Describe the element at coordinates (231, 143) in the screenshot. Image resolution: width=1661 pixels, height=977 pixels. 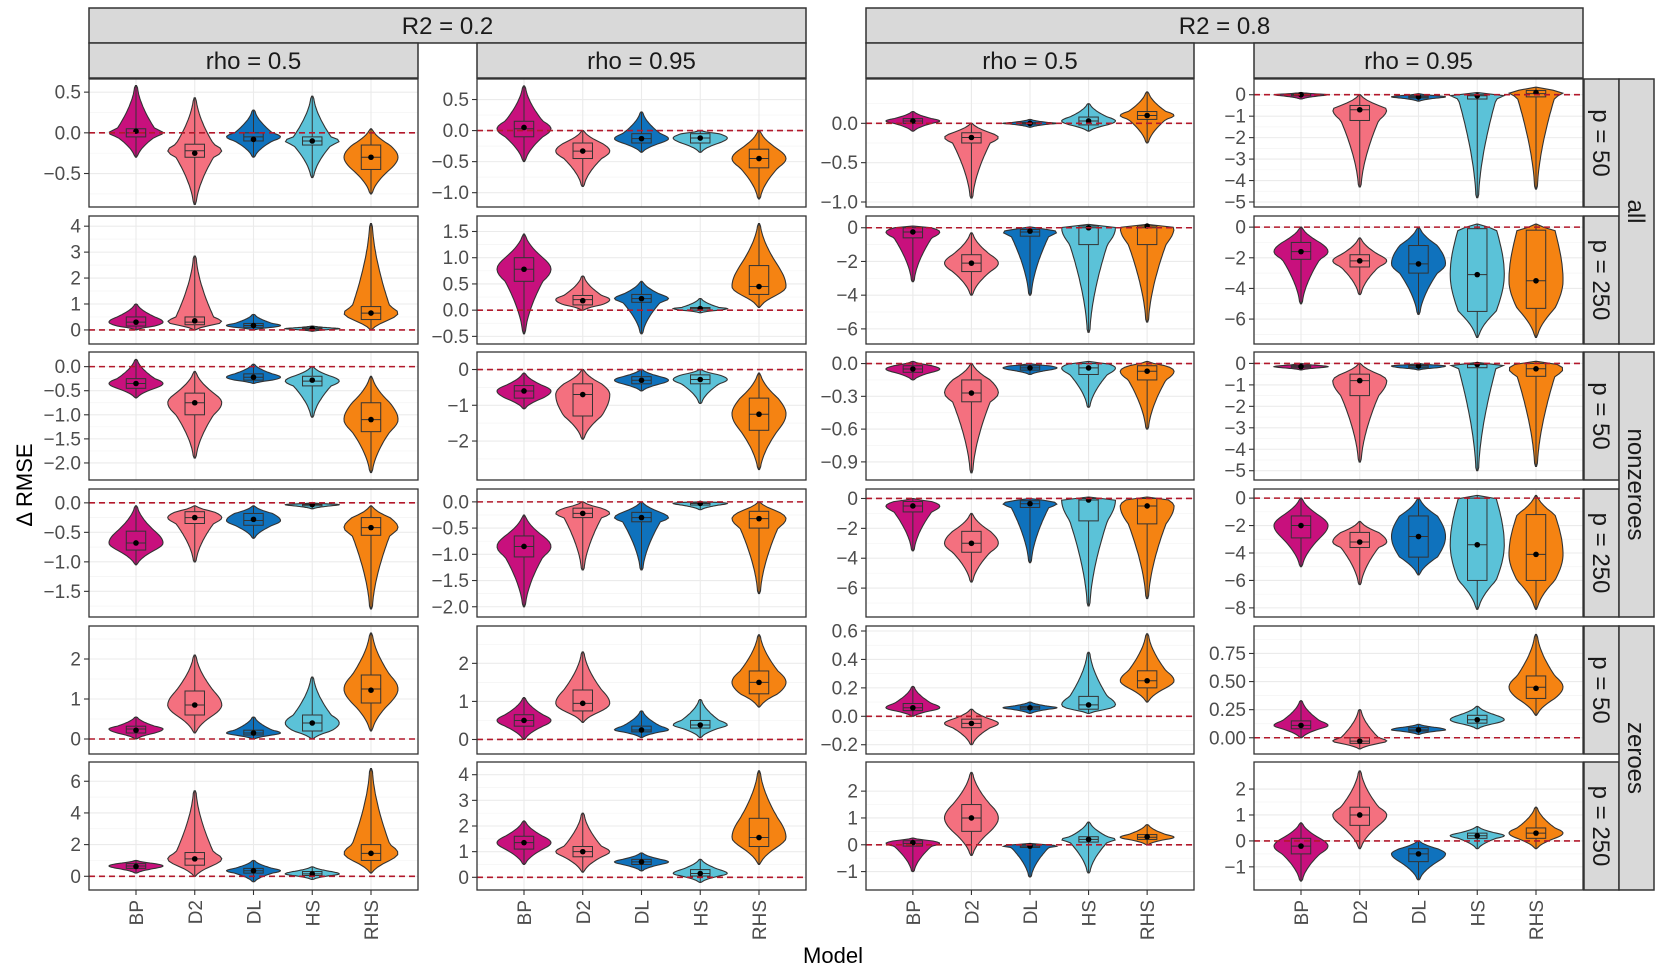
I see `facet-panel: 0.5 0.0 −0.5` at that location.